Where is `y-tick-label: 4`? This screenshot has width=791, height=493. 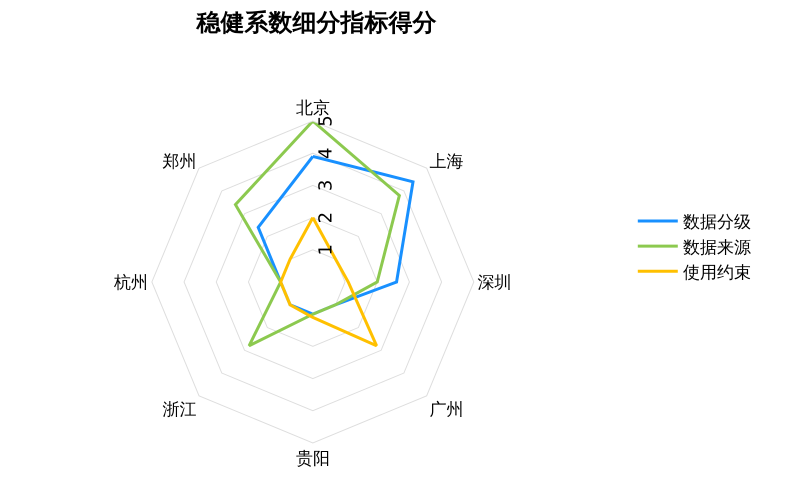 y-tick-label: 4 is located at coordinates (325, 153).